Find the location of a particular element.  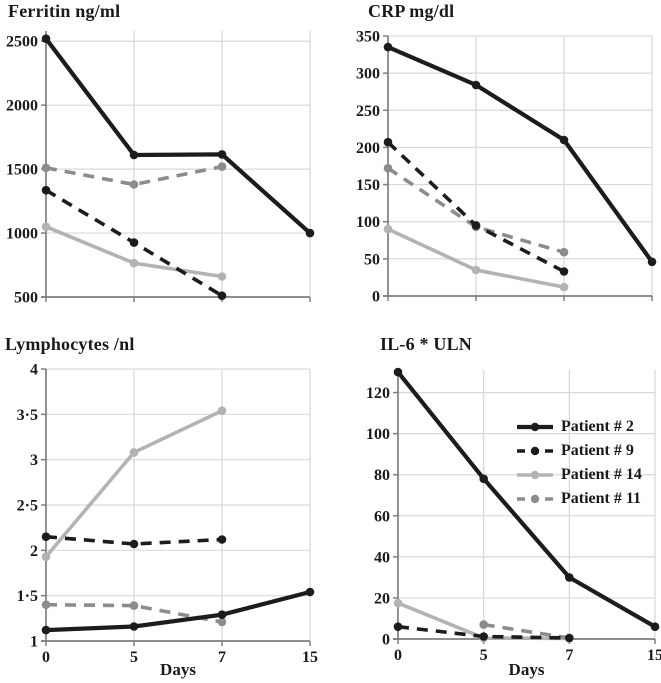

svg-text: 300 is located at coordinates (368, 74).